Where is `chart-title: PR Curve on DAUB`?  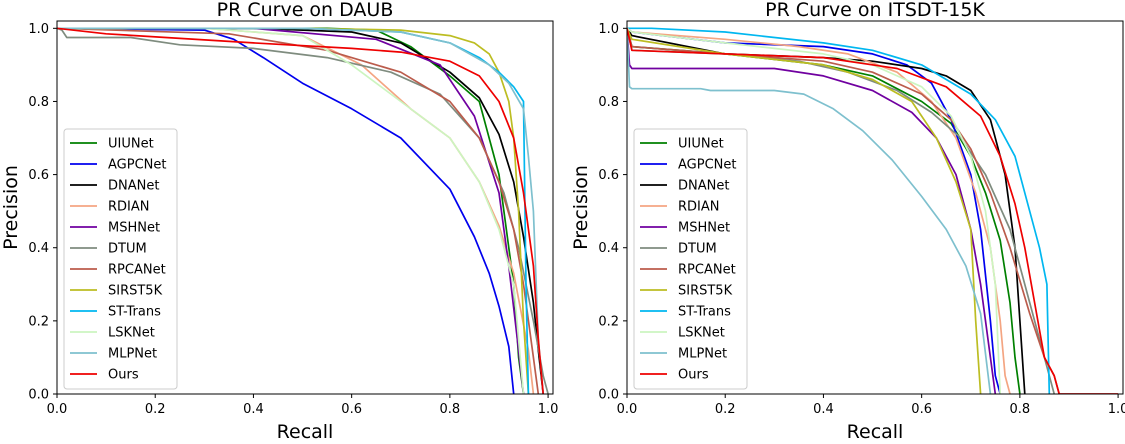
chart-title: PR Curve on DAUB is located at coordinates (305, 10).